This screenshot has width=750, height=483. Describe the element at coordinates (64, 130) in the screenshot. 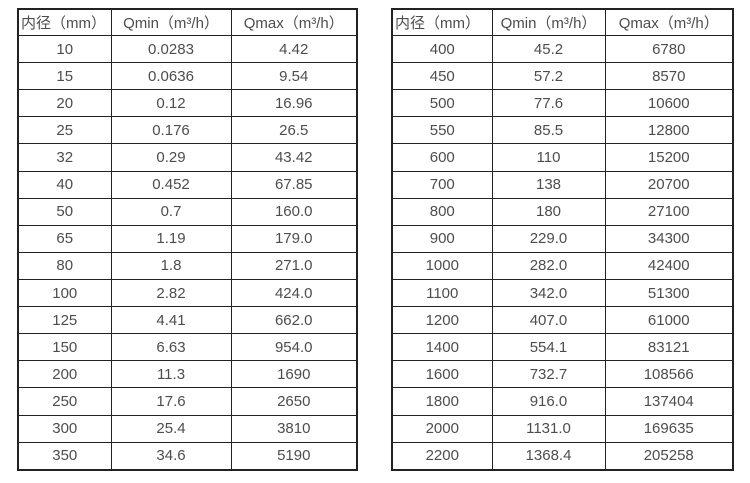

I see `table-cell: 25` at that location.